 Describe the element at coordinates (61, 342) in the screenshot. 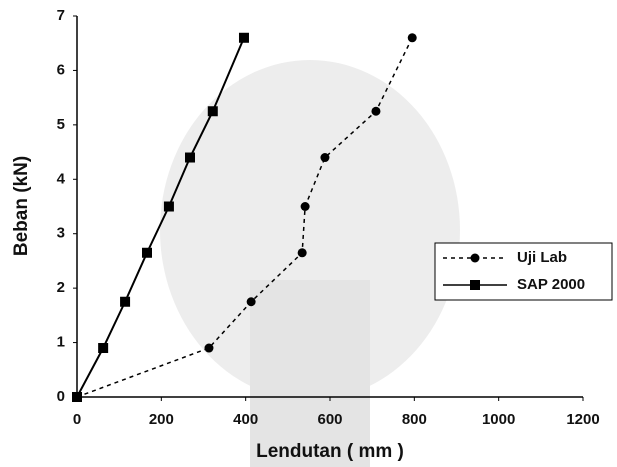

I see `y-tick-label: 1` at that location.